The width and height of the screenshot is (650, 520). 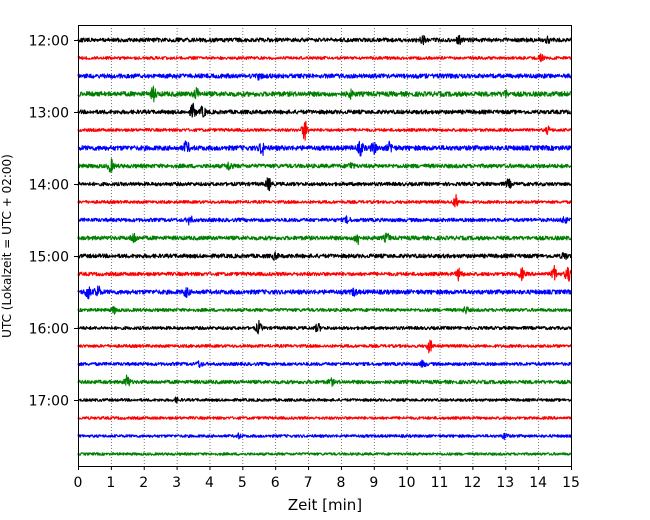 What do you see at coordinates (275, 483) in the screenshot?
I see `x-tick-label: 6` at bounding box center [275, 483].